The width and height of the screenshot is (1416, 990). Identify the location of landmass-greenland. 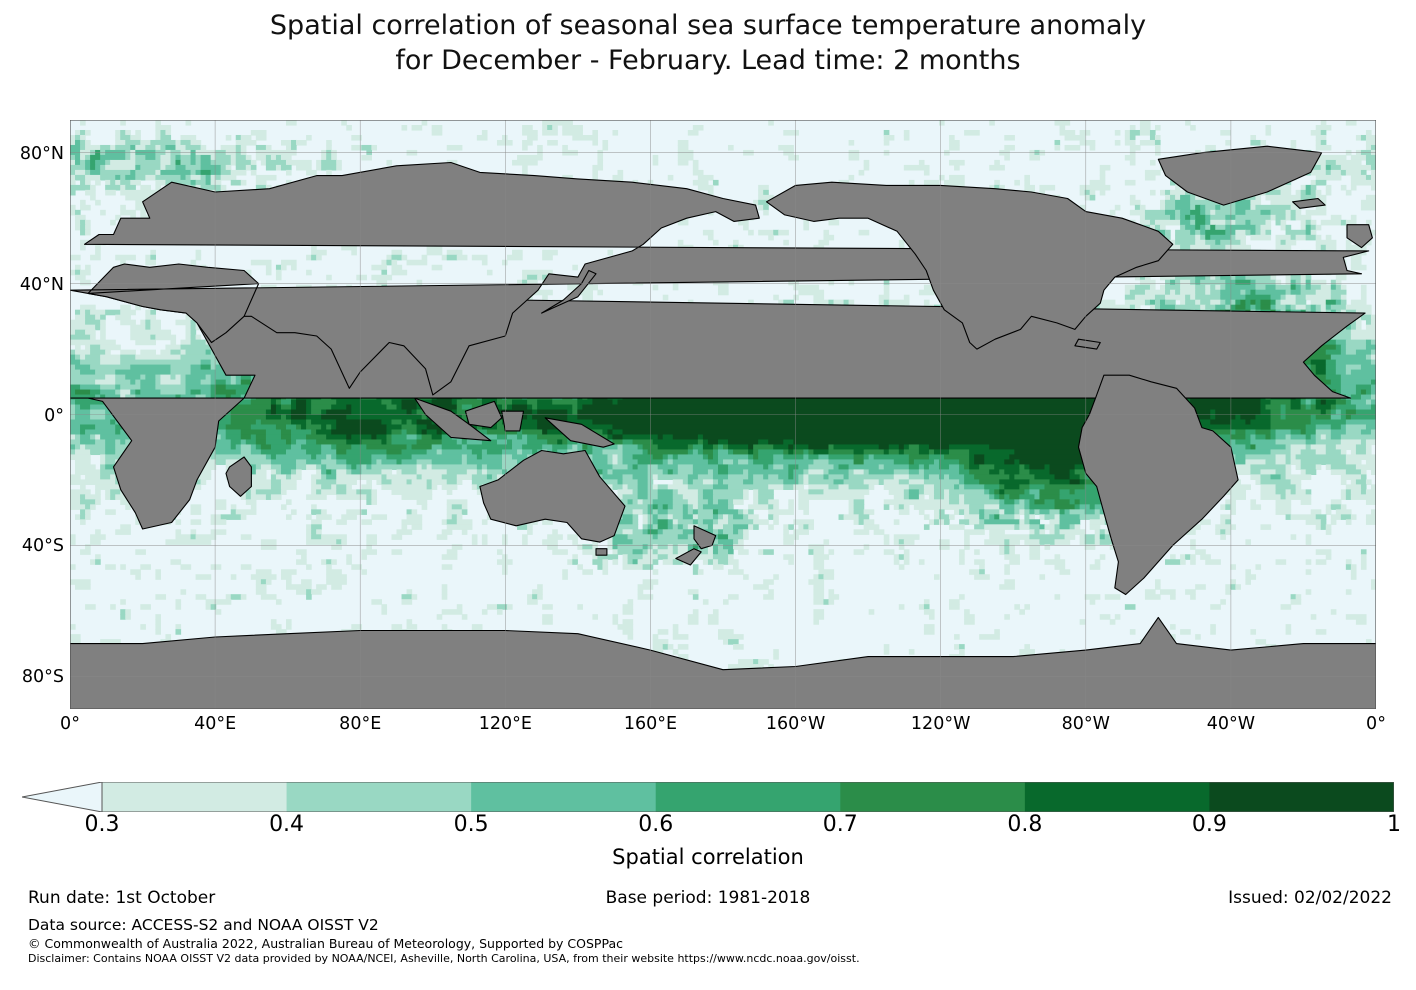
(1240, 175).